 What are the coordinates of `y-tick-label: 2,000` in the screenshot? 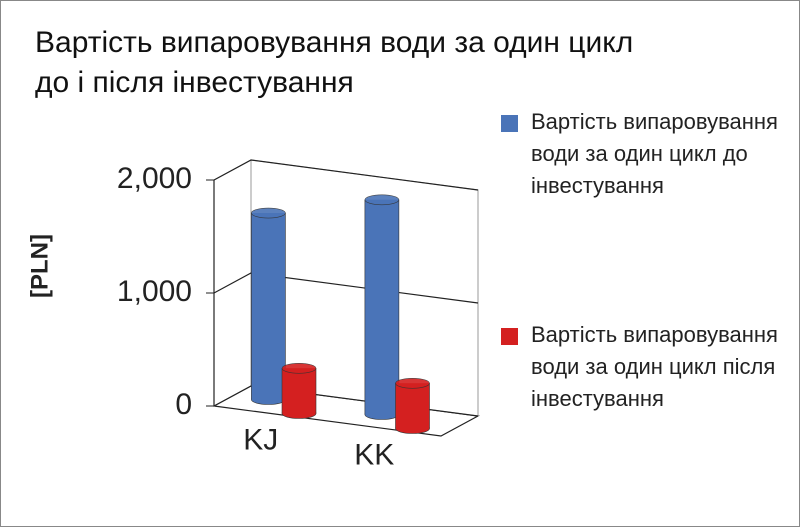 It's located at (154, 178).